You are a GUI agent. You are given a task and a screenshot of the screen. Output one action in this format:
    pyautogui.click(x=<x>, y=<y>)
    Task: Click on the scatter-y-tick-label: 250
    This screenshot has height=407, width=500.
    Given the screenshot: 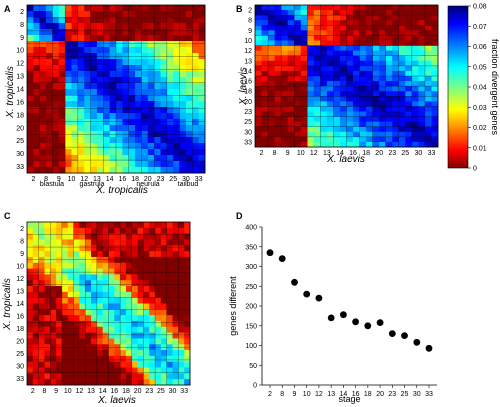 What is the action you would take?
    pyautogui.click(x=251, y=287)
    